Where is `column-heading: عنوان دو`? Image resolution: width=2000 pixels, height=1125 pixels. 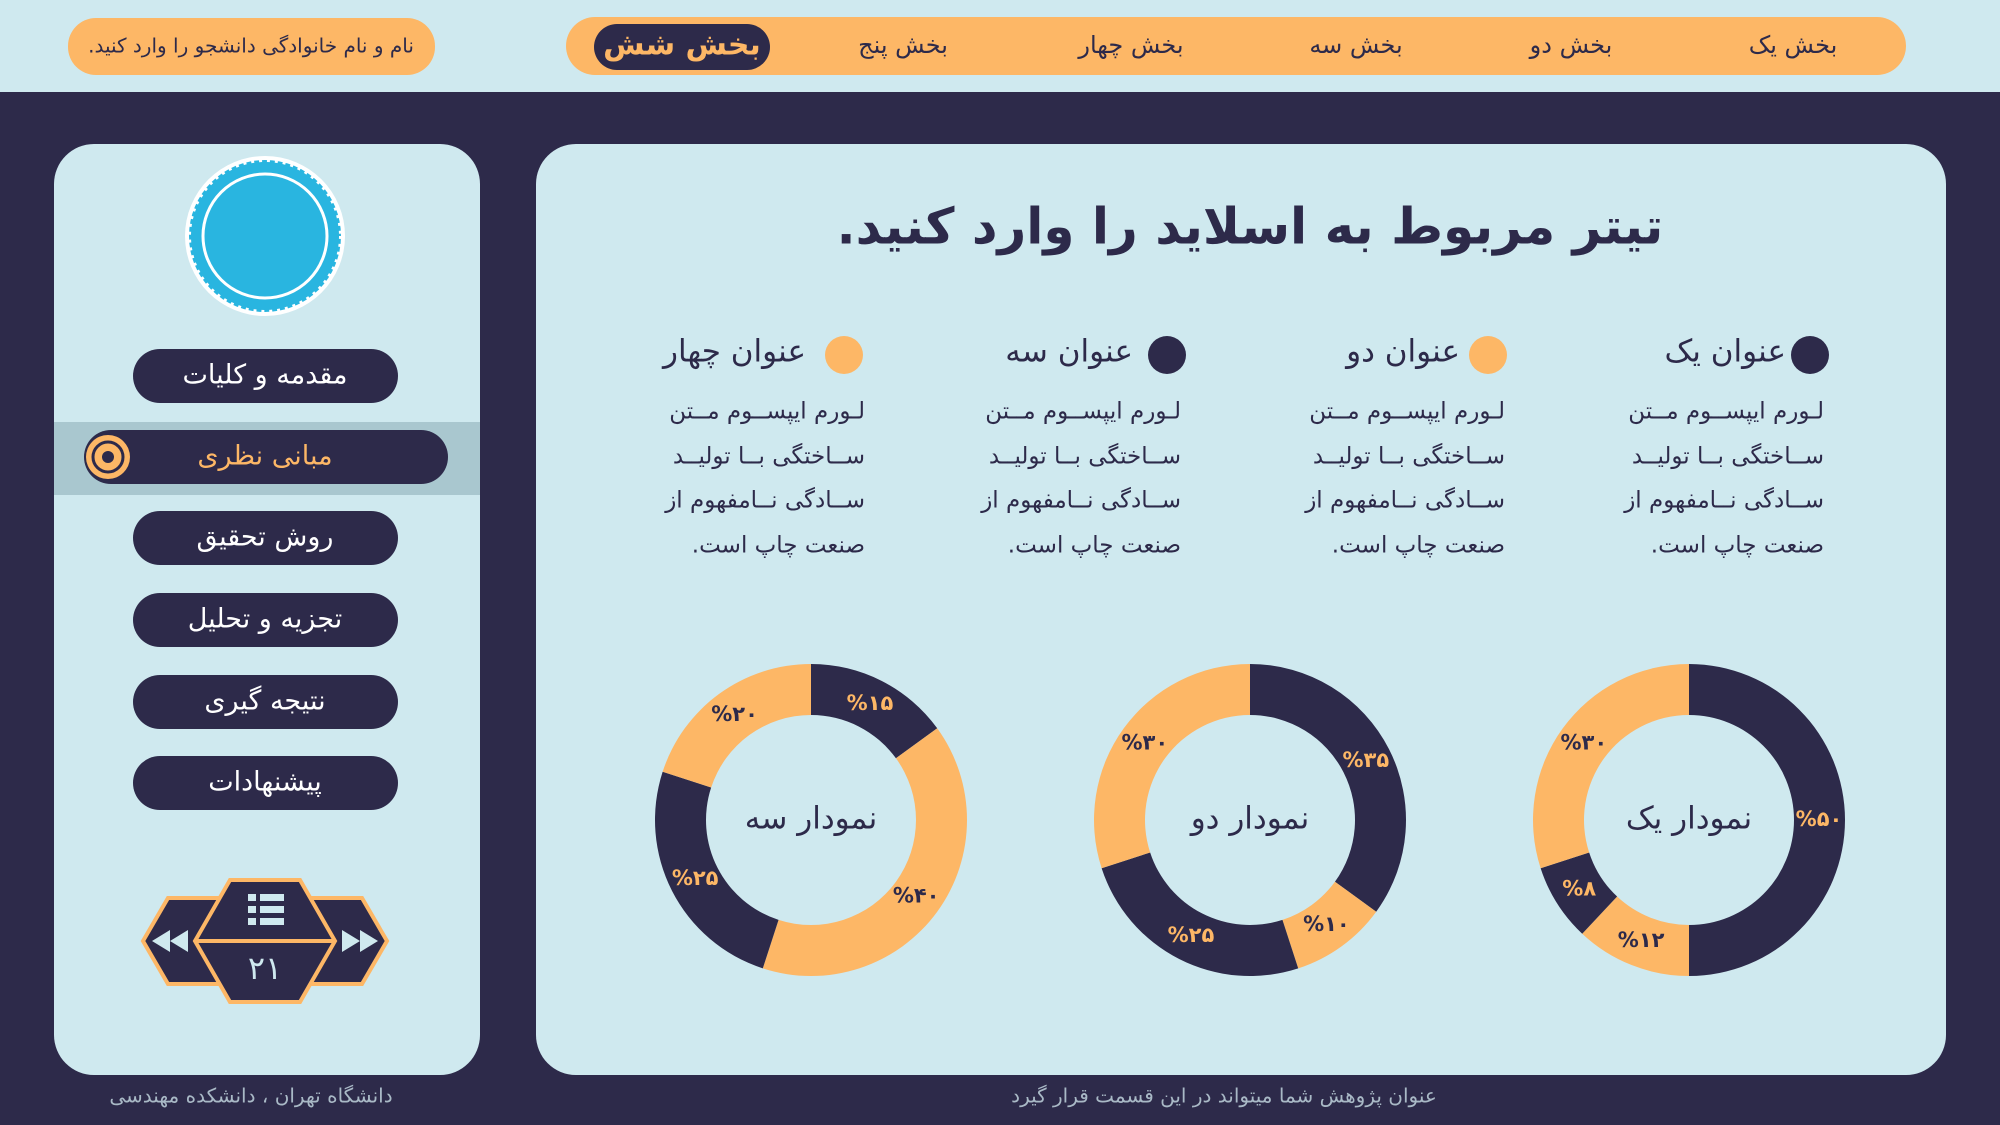 column-heading: عنوان دو is located at coordinates (1402, 352).